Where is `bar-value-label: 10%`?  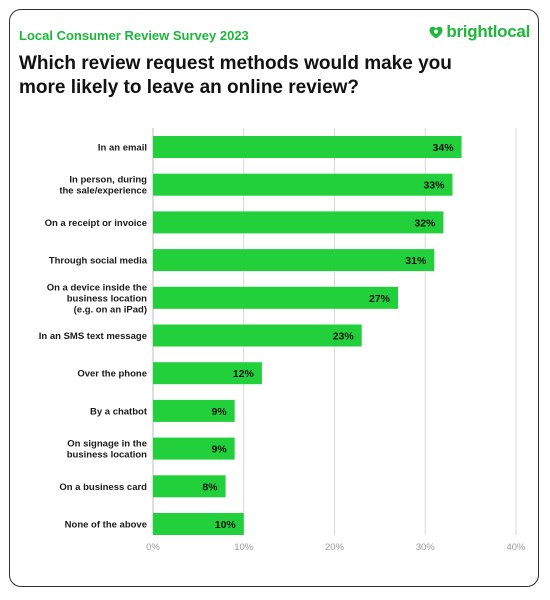
bar-value-label: 10% is located at coordinates (226, 525).